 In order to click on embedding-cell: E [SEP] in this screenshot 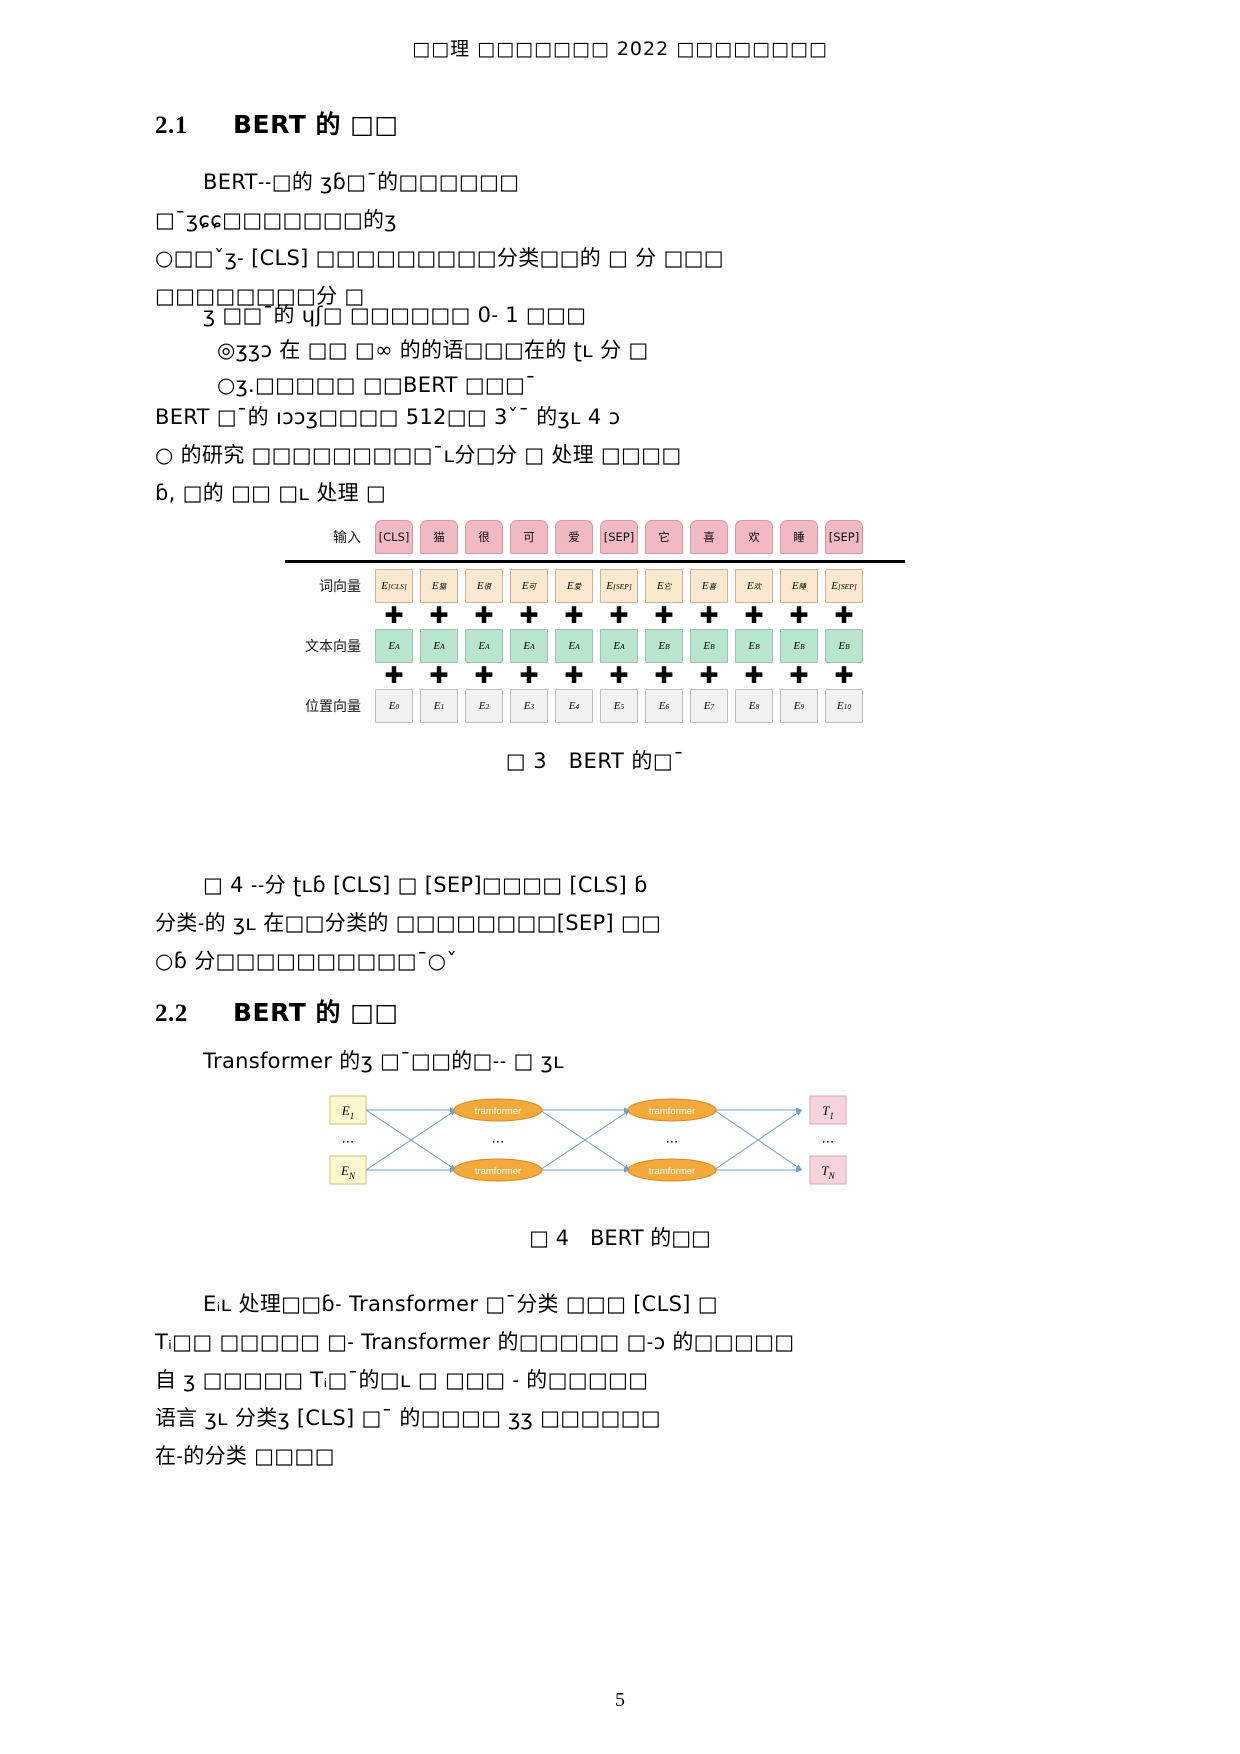, I will do `click(844, 586)`.